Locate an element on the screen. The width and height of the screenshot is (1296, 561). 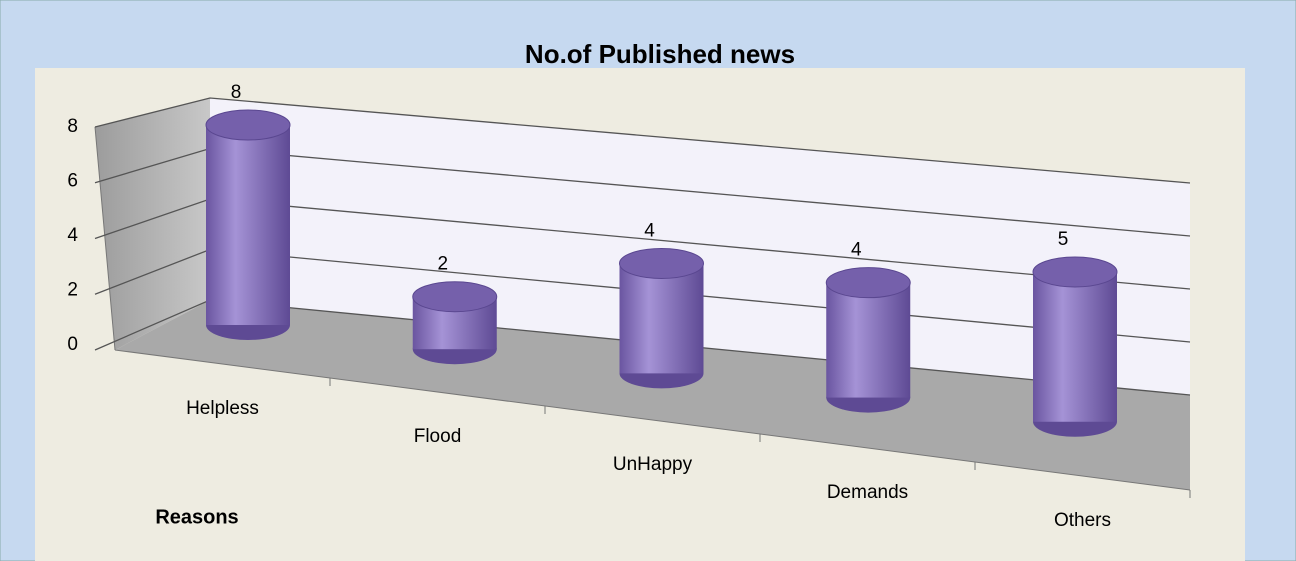
data-label: 8 is located at coordinates (236, 92).